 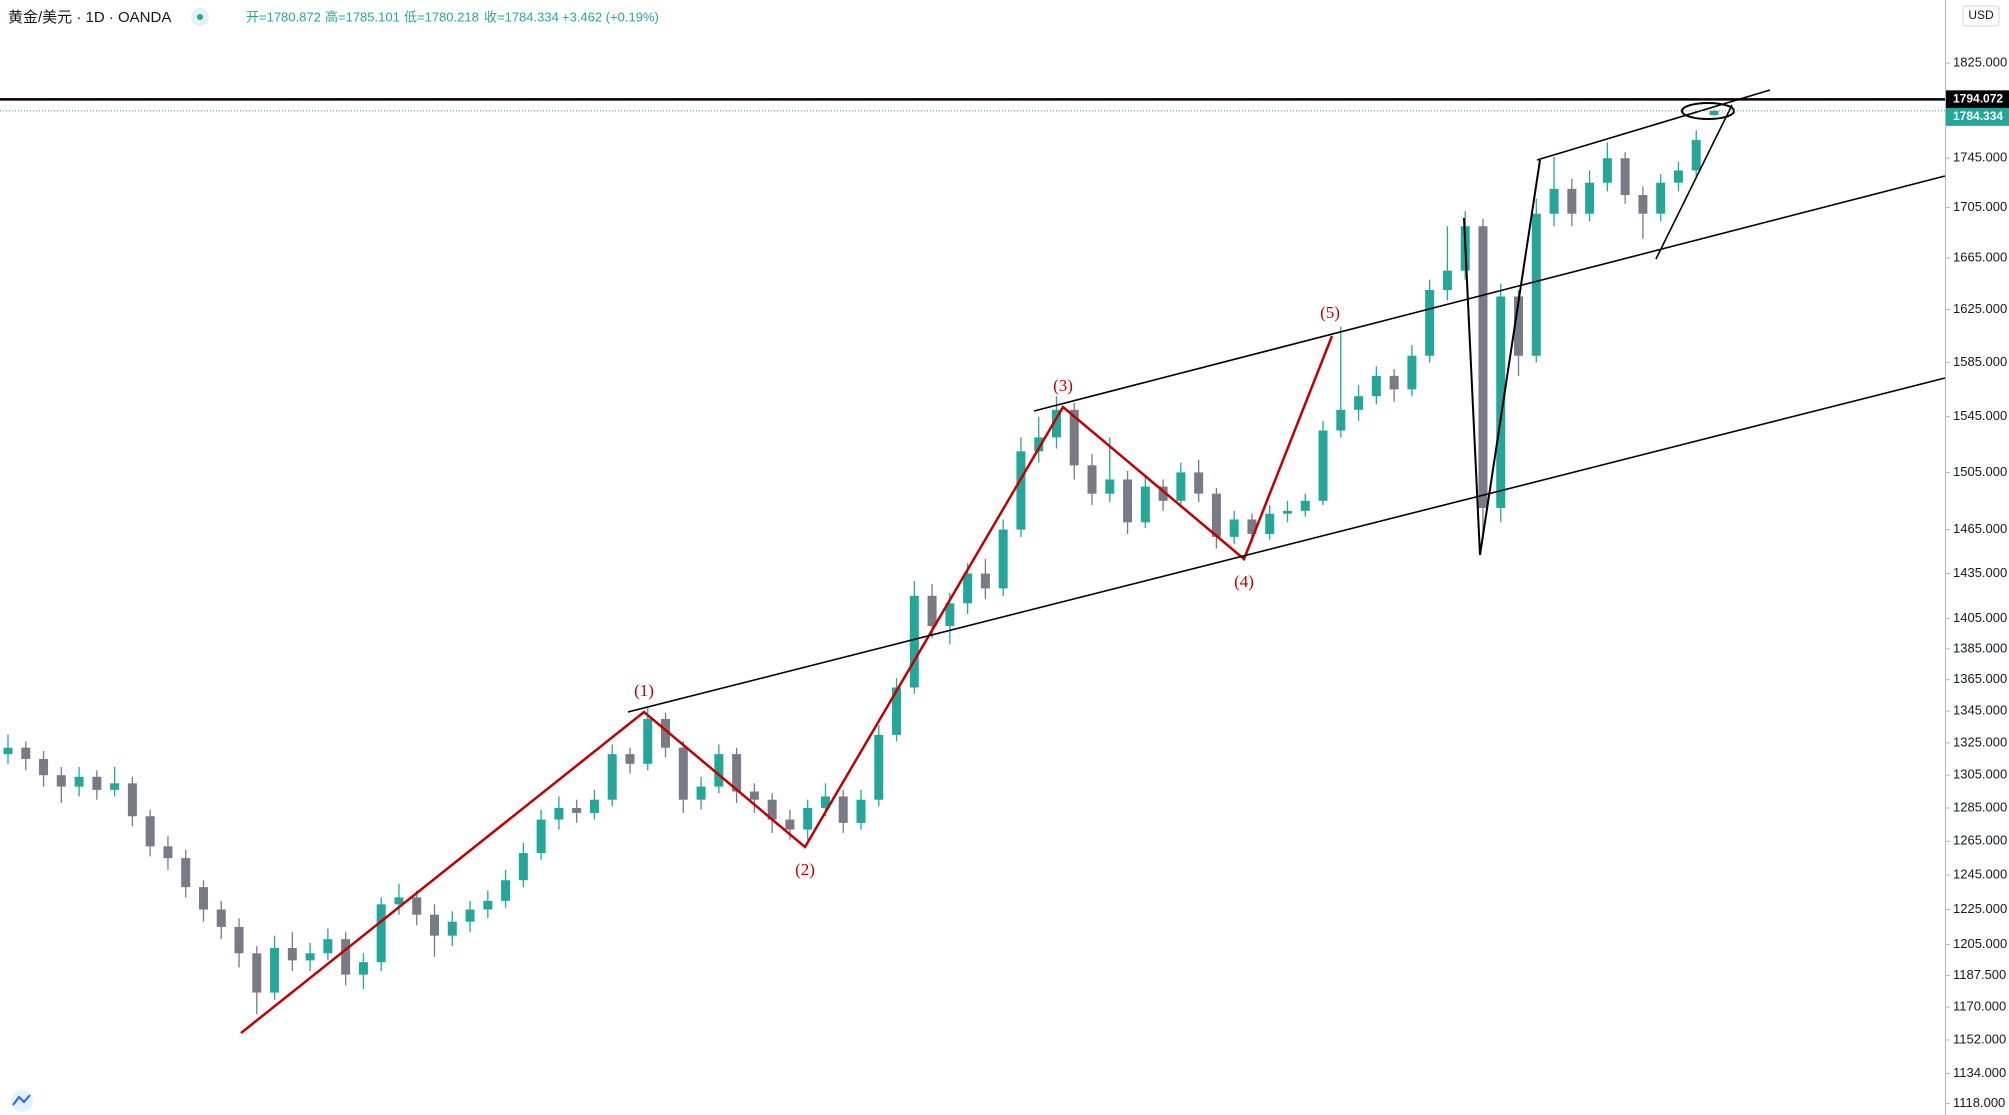 I want to click on y-tick-label: 1225.000, so click(x=1980, y=908).